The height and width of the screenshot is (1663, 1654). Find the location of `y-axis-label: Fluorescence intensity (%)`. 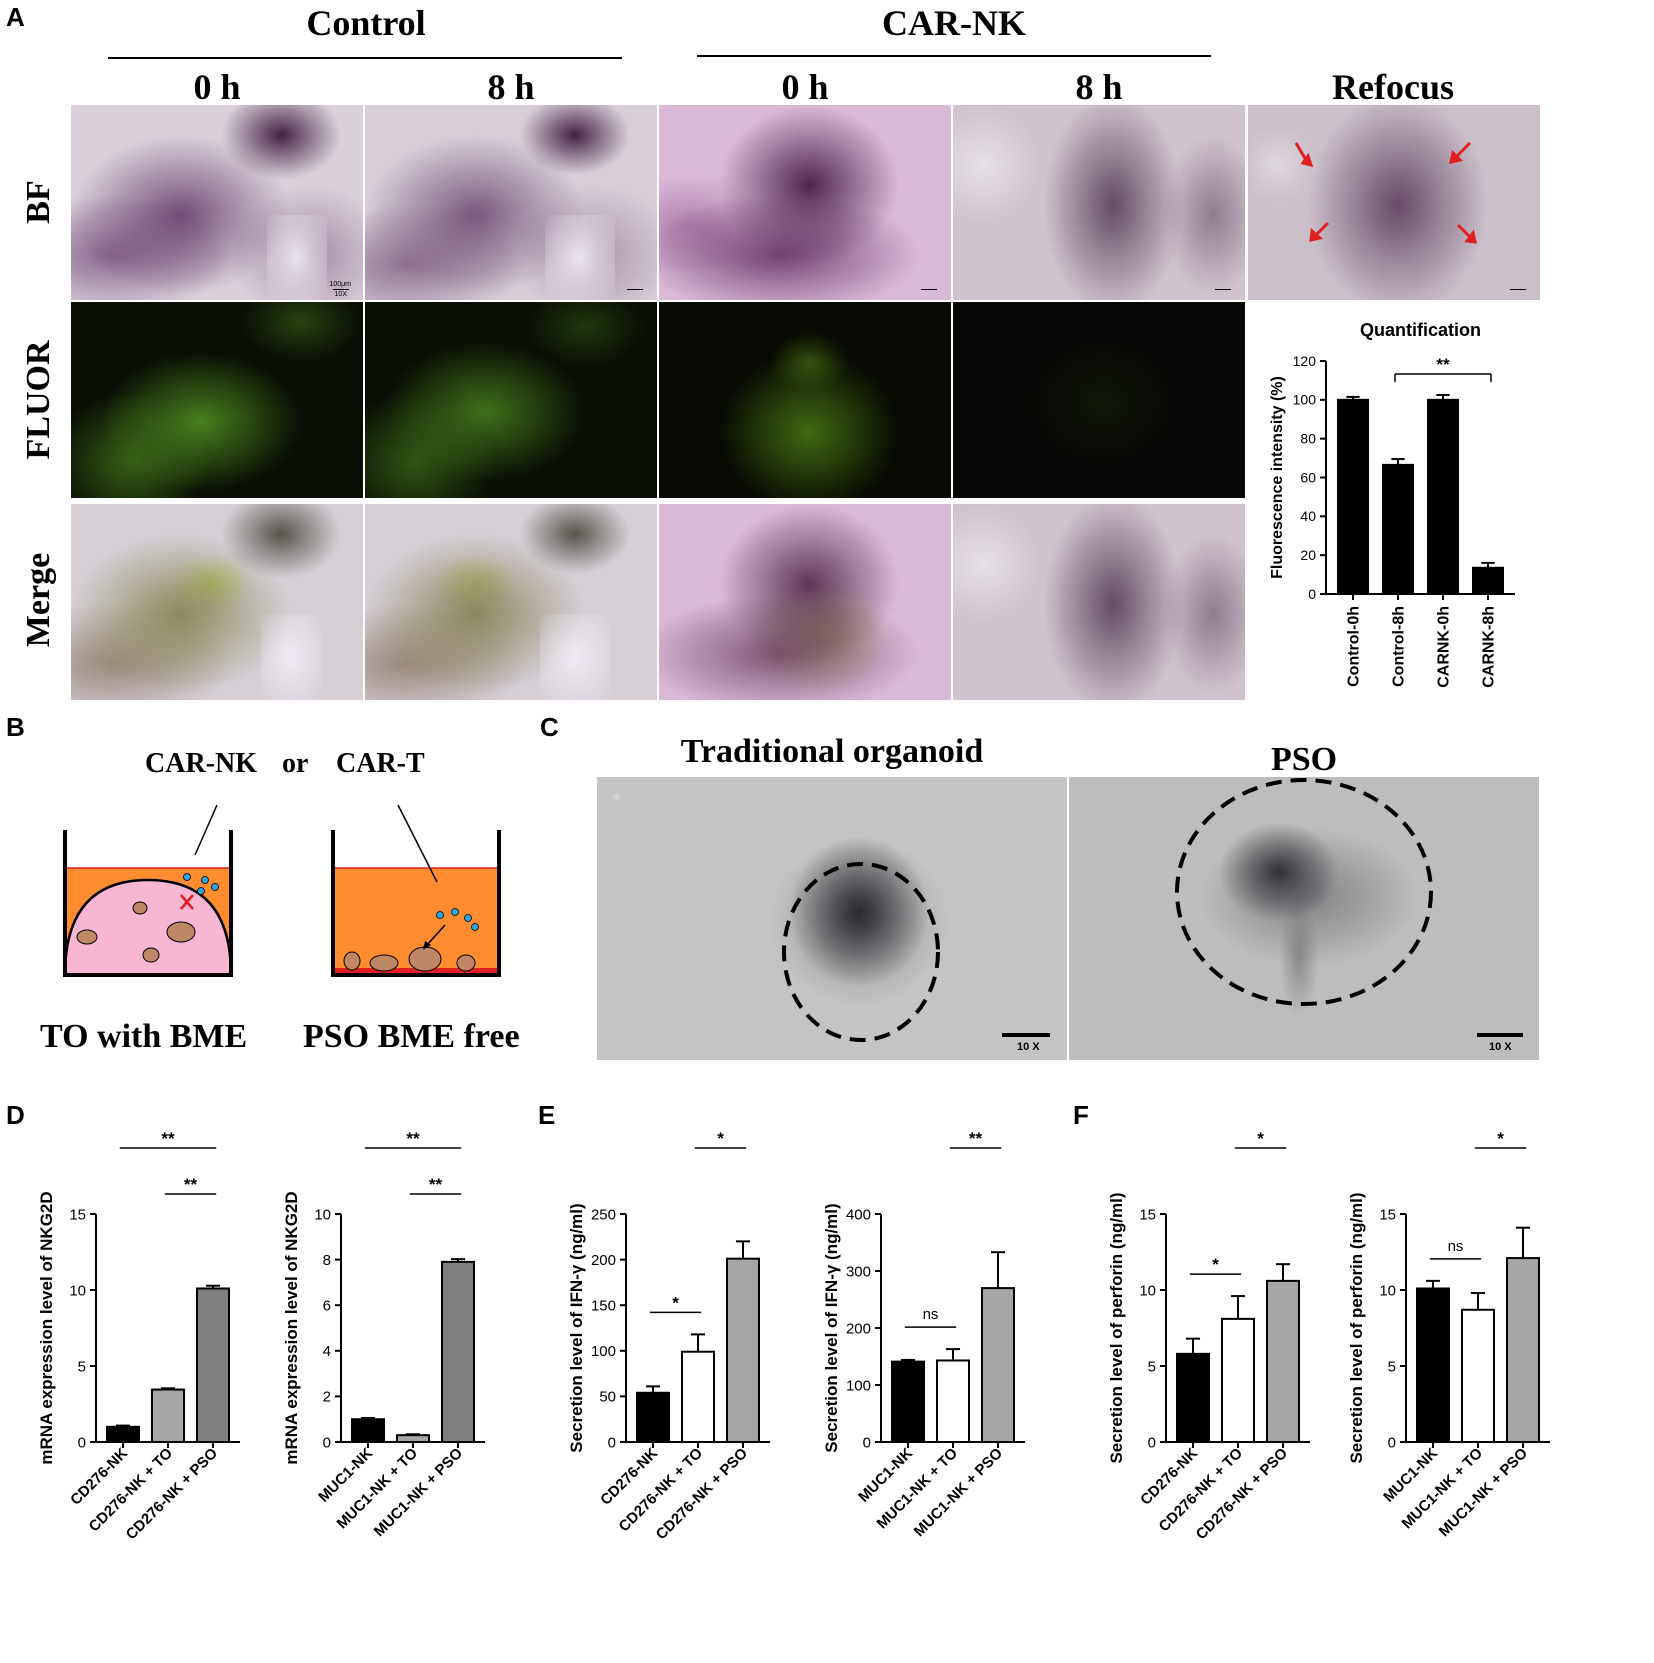

y-axis-label: Fluorescence intensity (%) is located at coordinates (1277, 477).